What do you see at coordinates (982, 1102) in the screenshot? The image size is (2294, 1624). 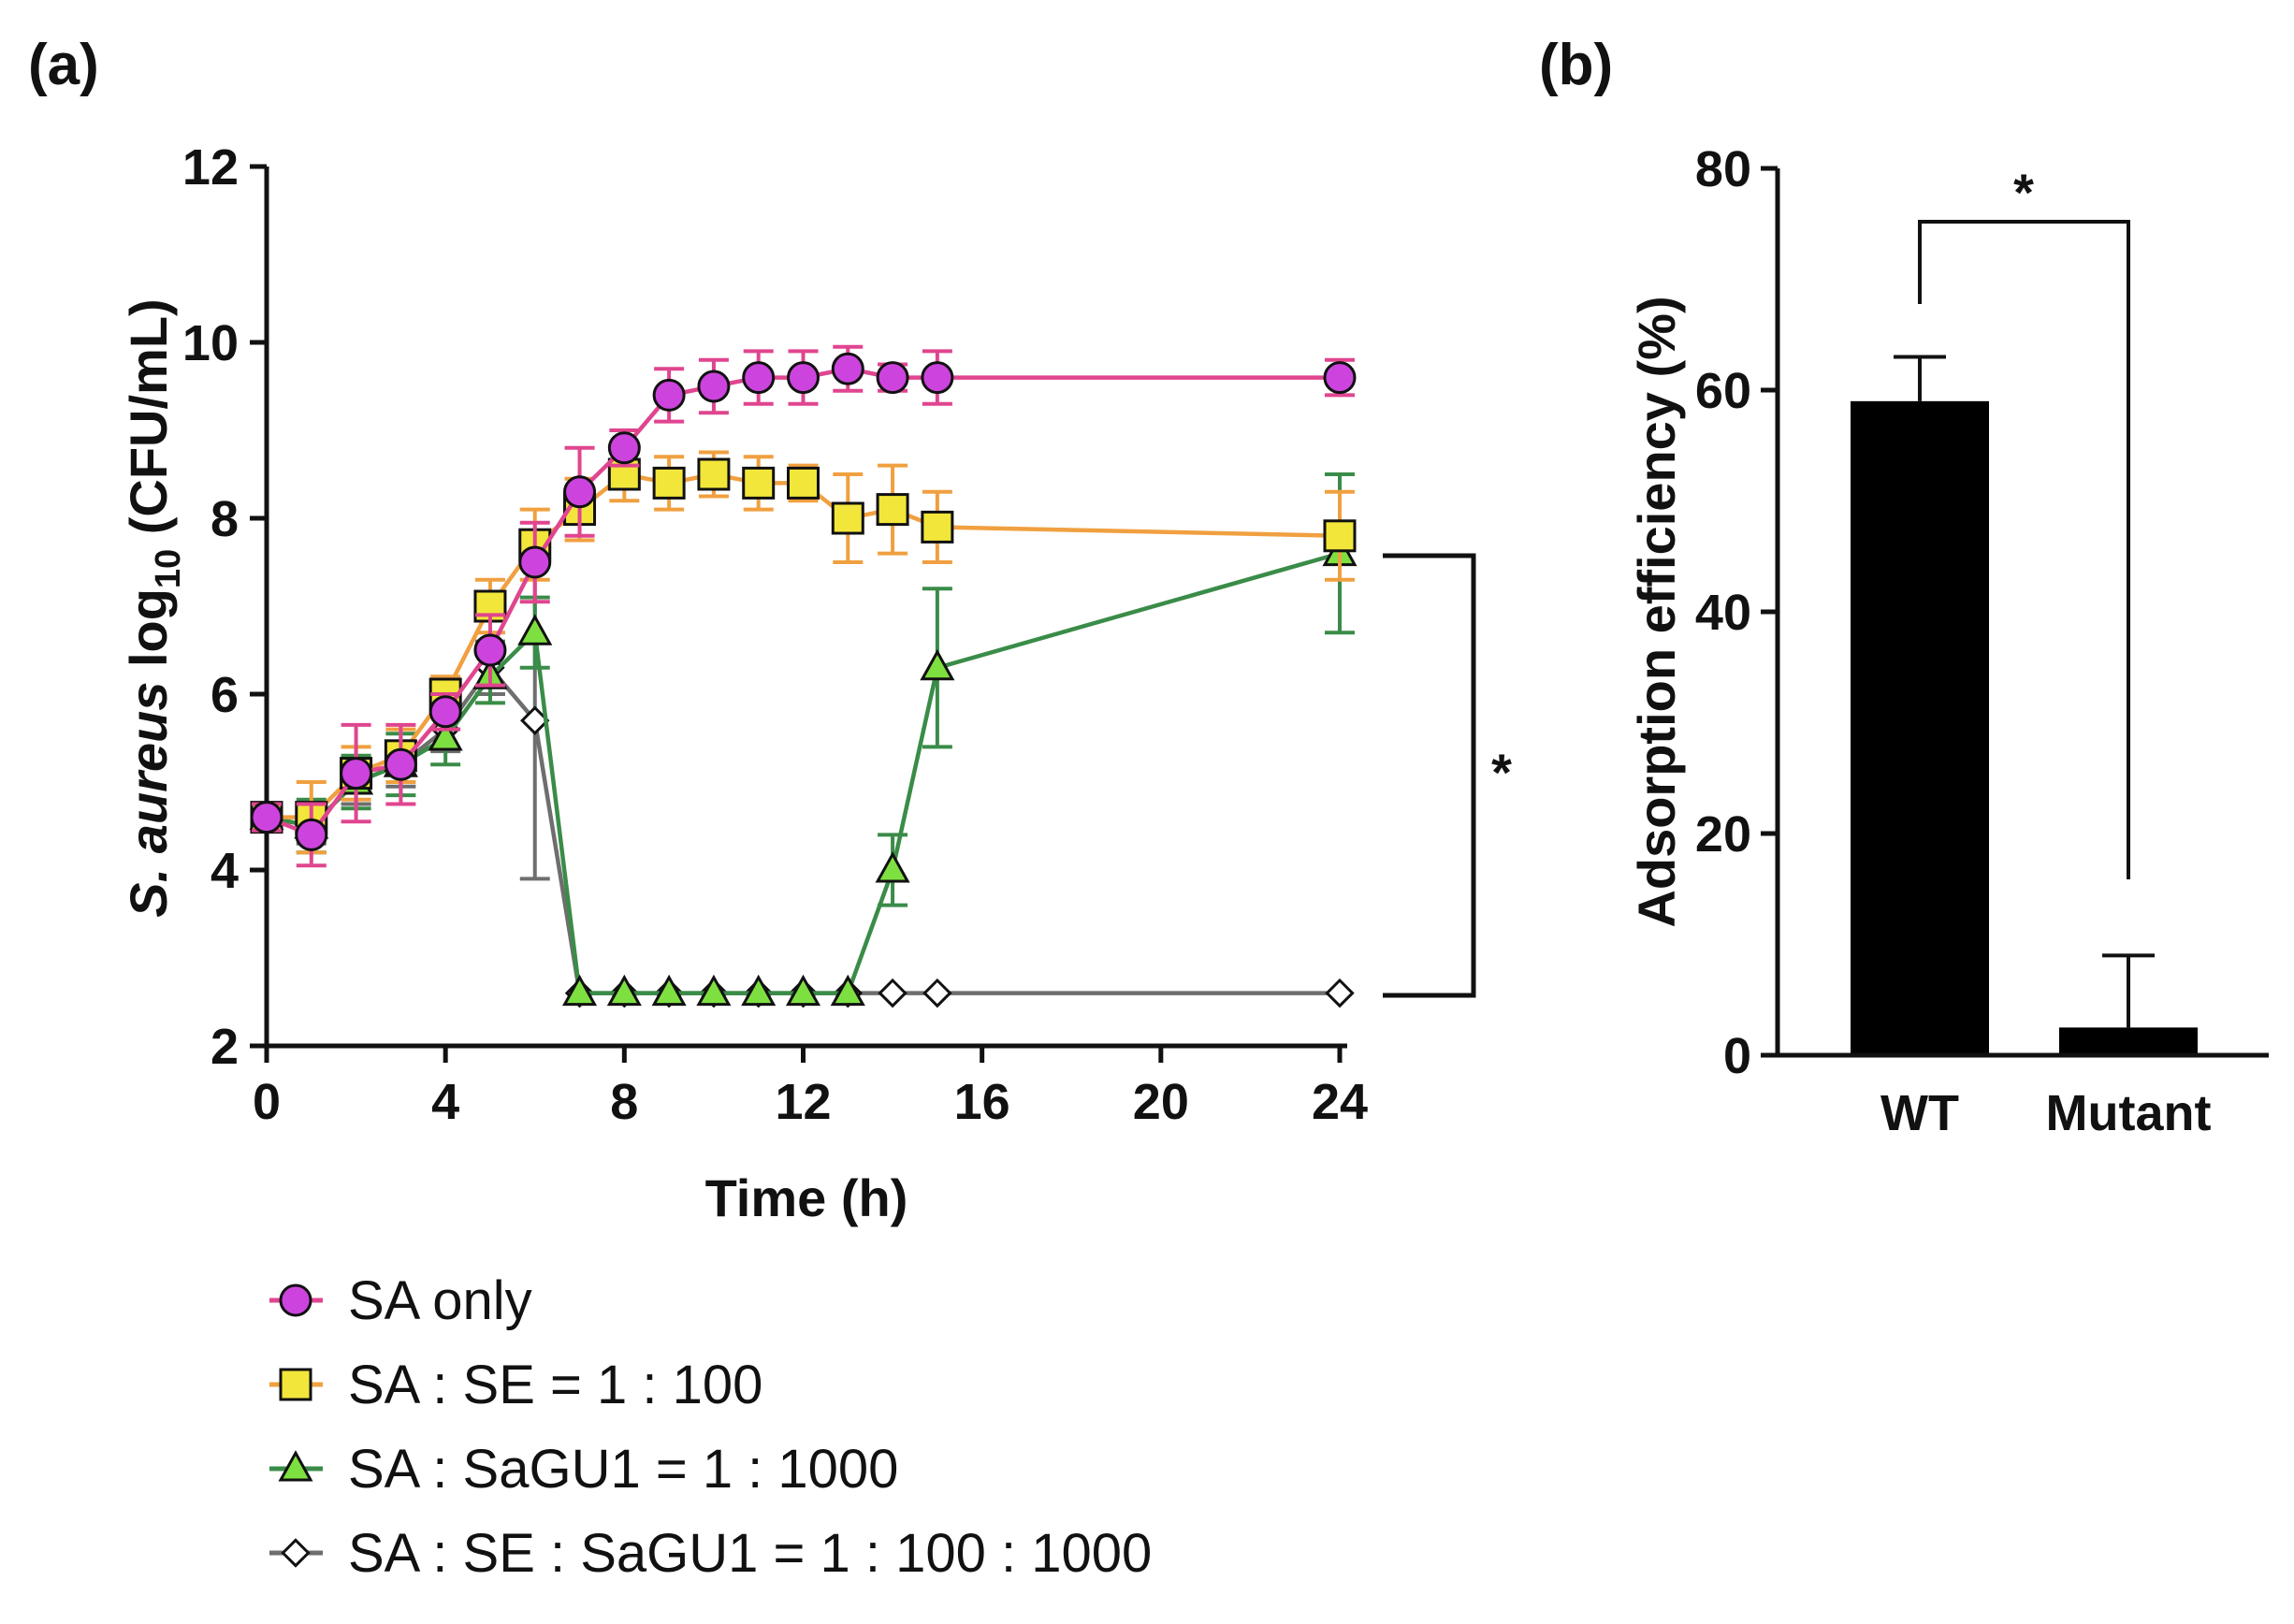 I see `a-x-tick-label: 16` at bounding box center [982, 1102].